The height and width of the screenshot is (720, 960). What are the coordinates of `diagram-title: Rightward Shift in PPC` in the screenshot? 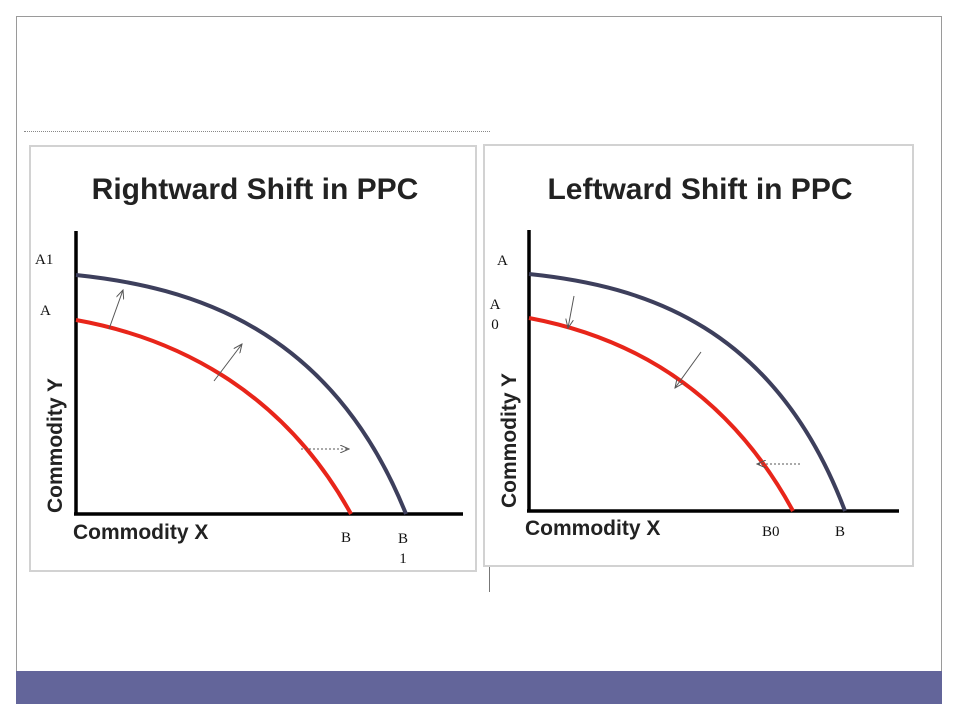 It's located at (255, 189).